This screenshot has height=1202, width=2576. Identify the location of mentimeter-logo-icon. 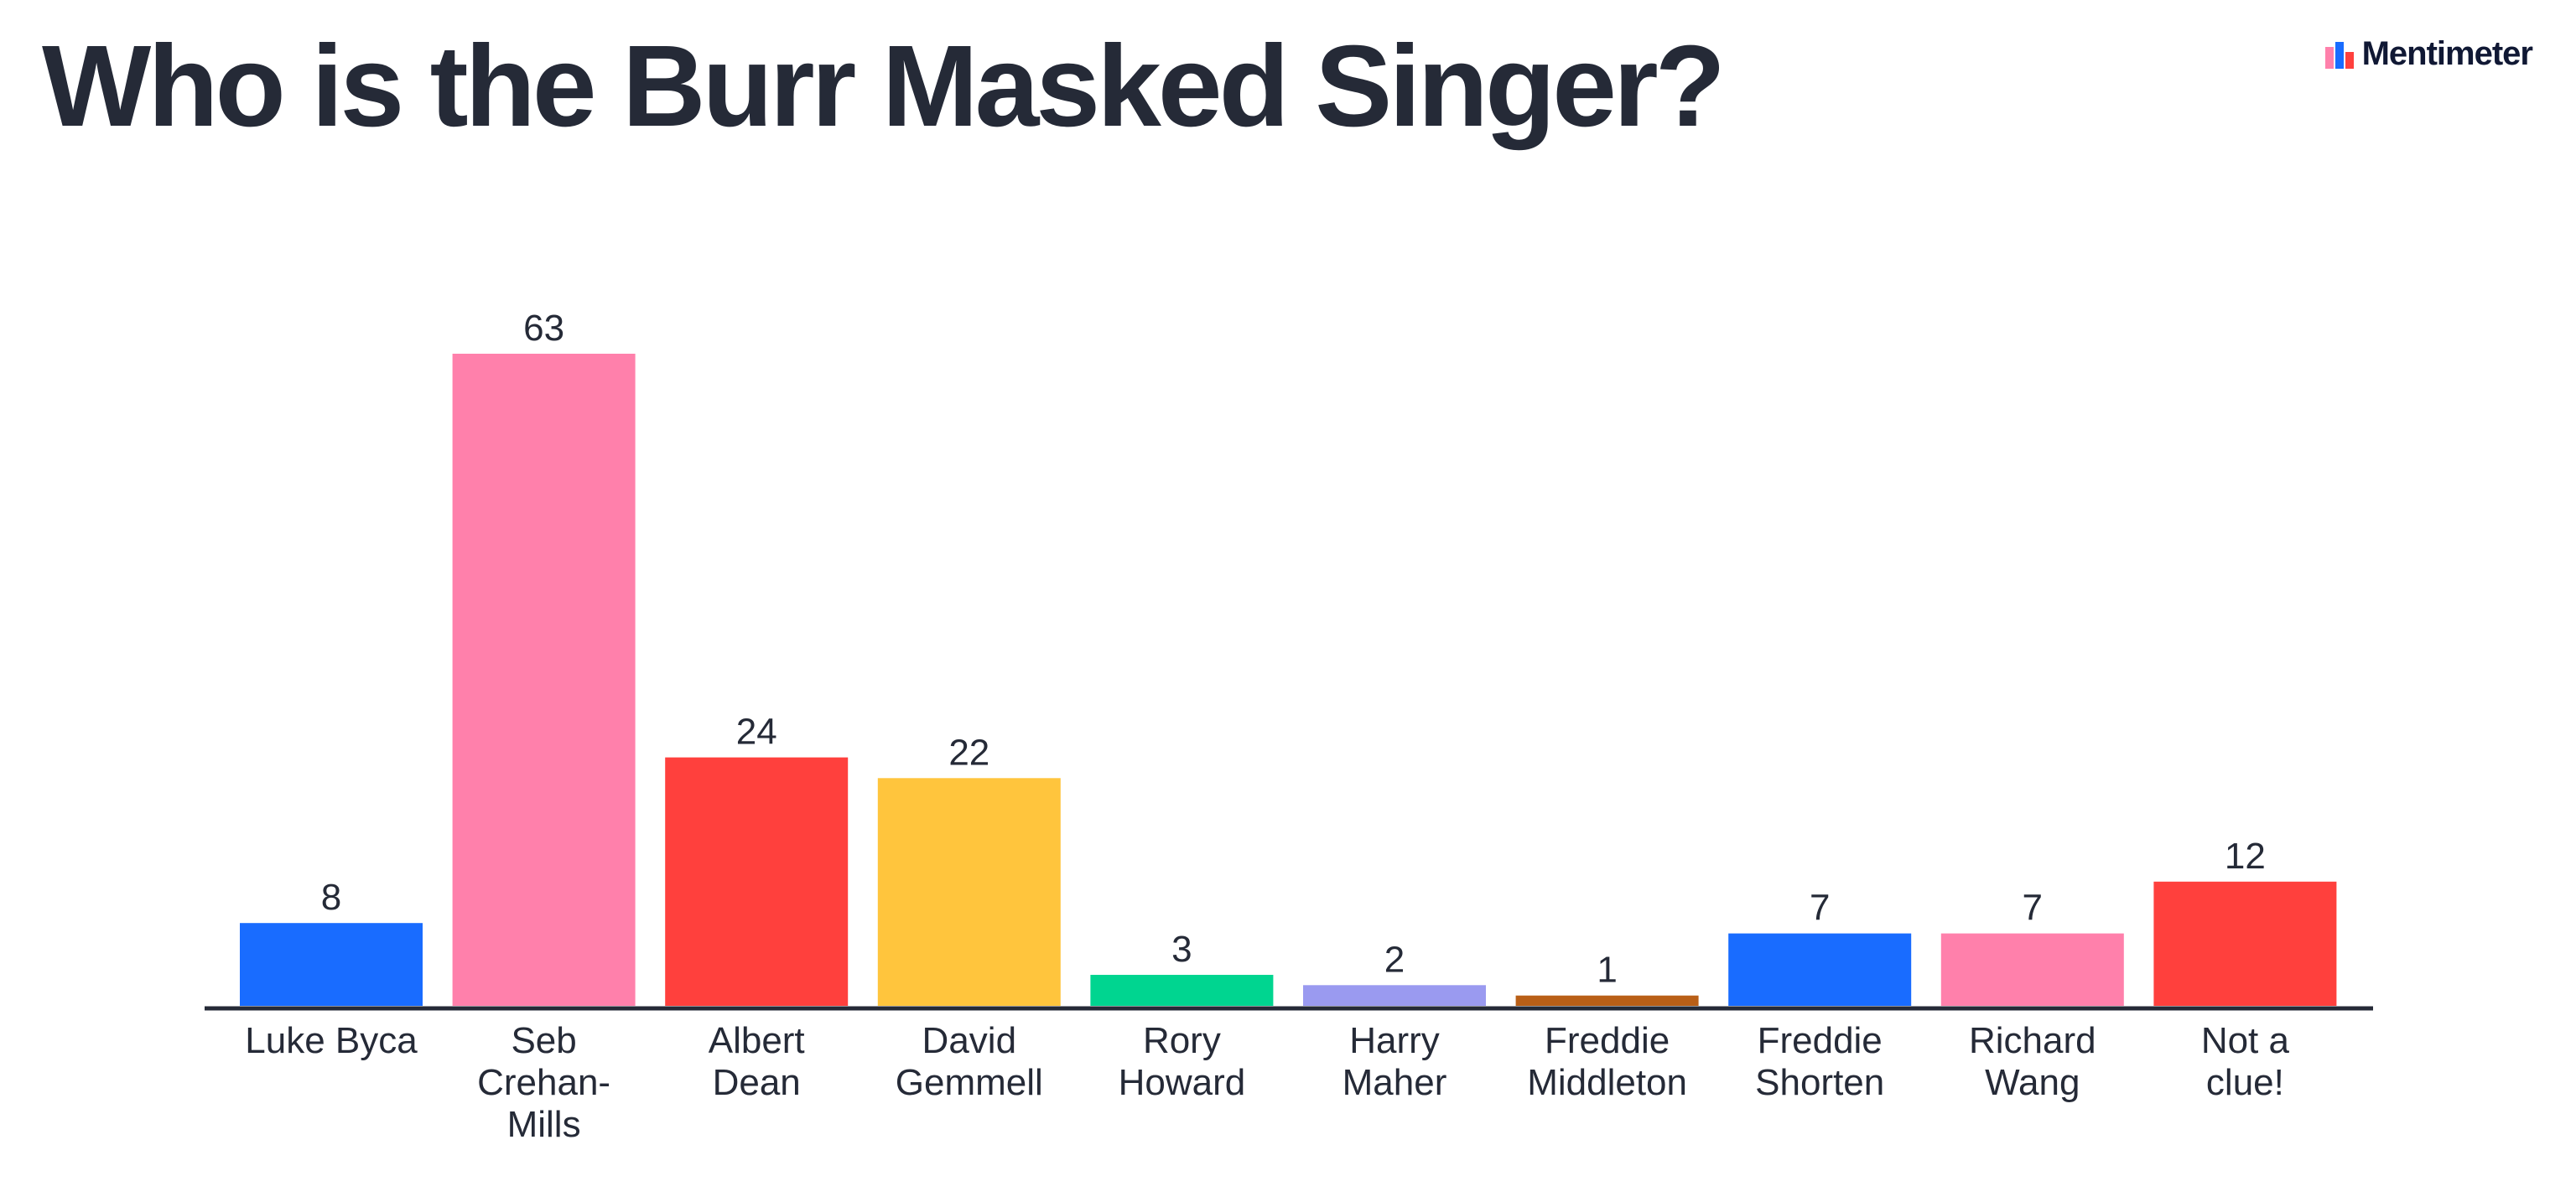
(2339, 55).